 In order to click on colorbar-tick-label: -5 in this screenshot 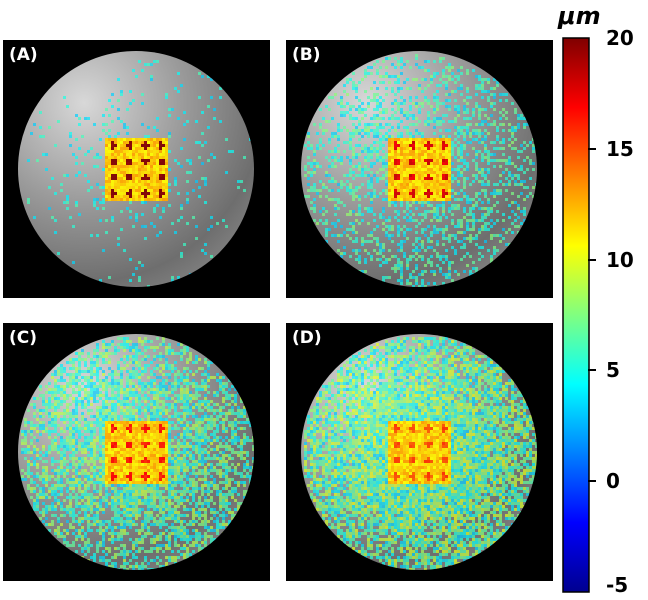, I will do `click(617, 585)`.